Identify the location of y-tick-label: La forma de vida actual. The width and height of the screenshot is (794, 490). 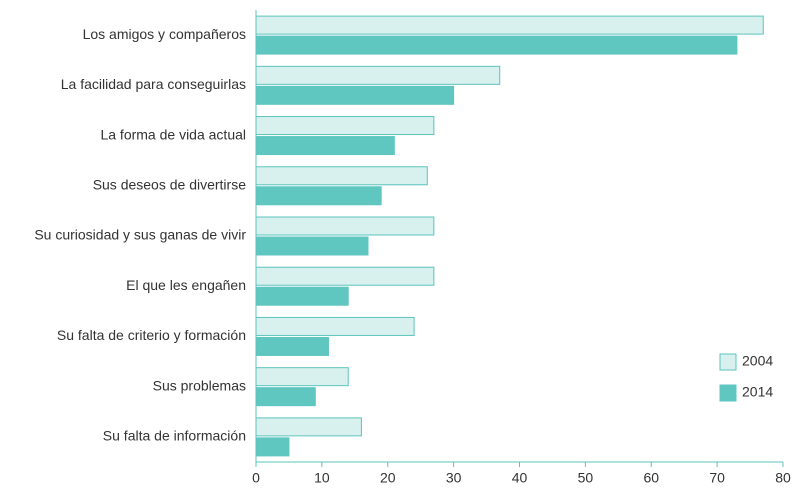
(173, 134).